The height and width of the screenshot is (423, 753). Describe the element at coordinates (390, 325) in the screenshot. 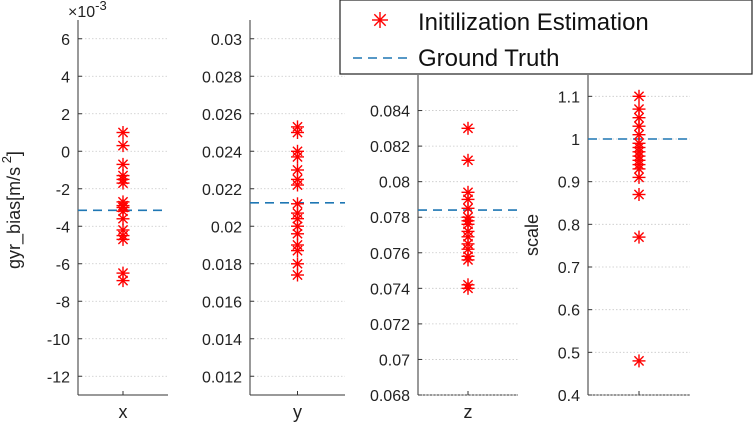

I see `y-tick-label: 0.072` at that location.